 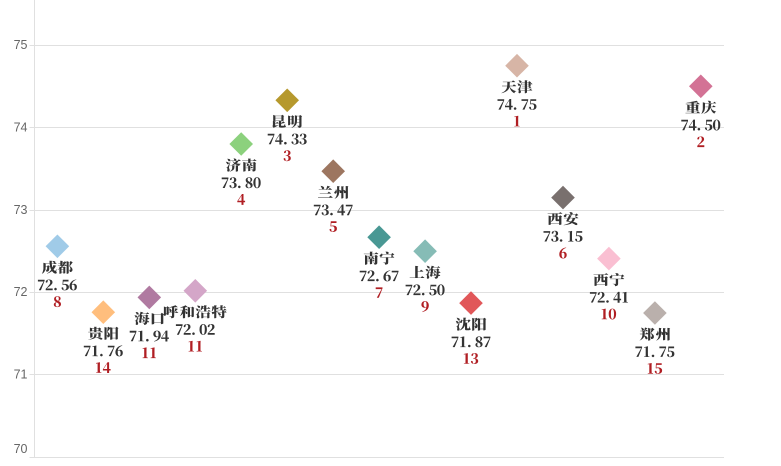 I want to click on svg-text: 75, so click(x=21, y=45).